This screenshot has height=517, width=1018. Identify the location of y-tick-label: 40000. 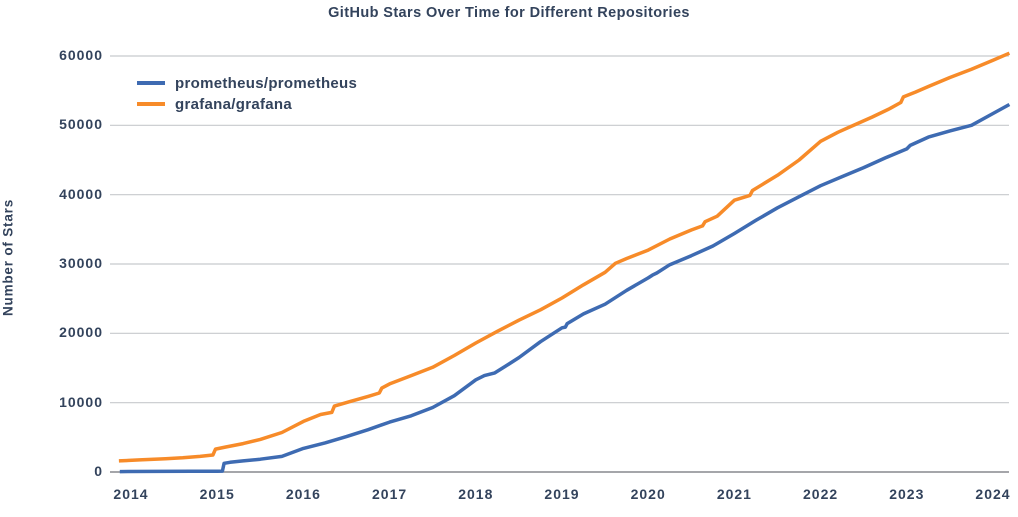
(81, 193).